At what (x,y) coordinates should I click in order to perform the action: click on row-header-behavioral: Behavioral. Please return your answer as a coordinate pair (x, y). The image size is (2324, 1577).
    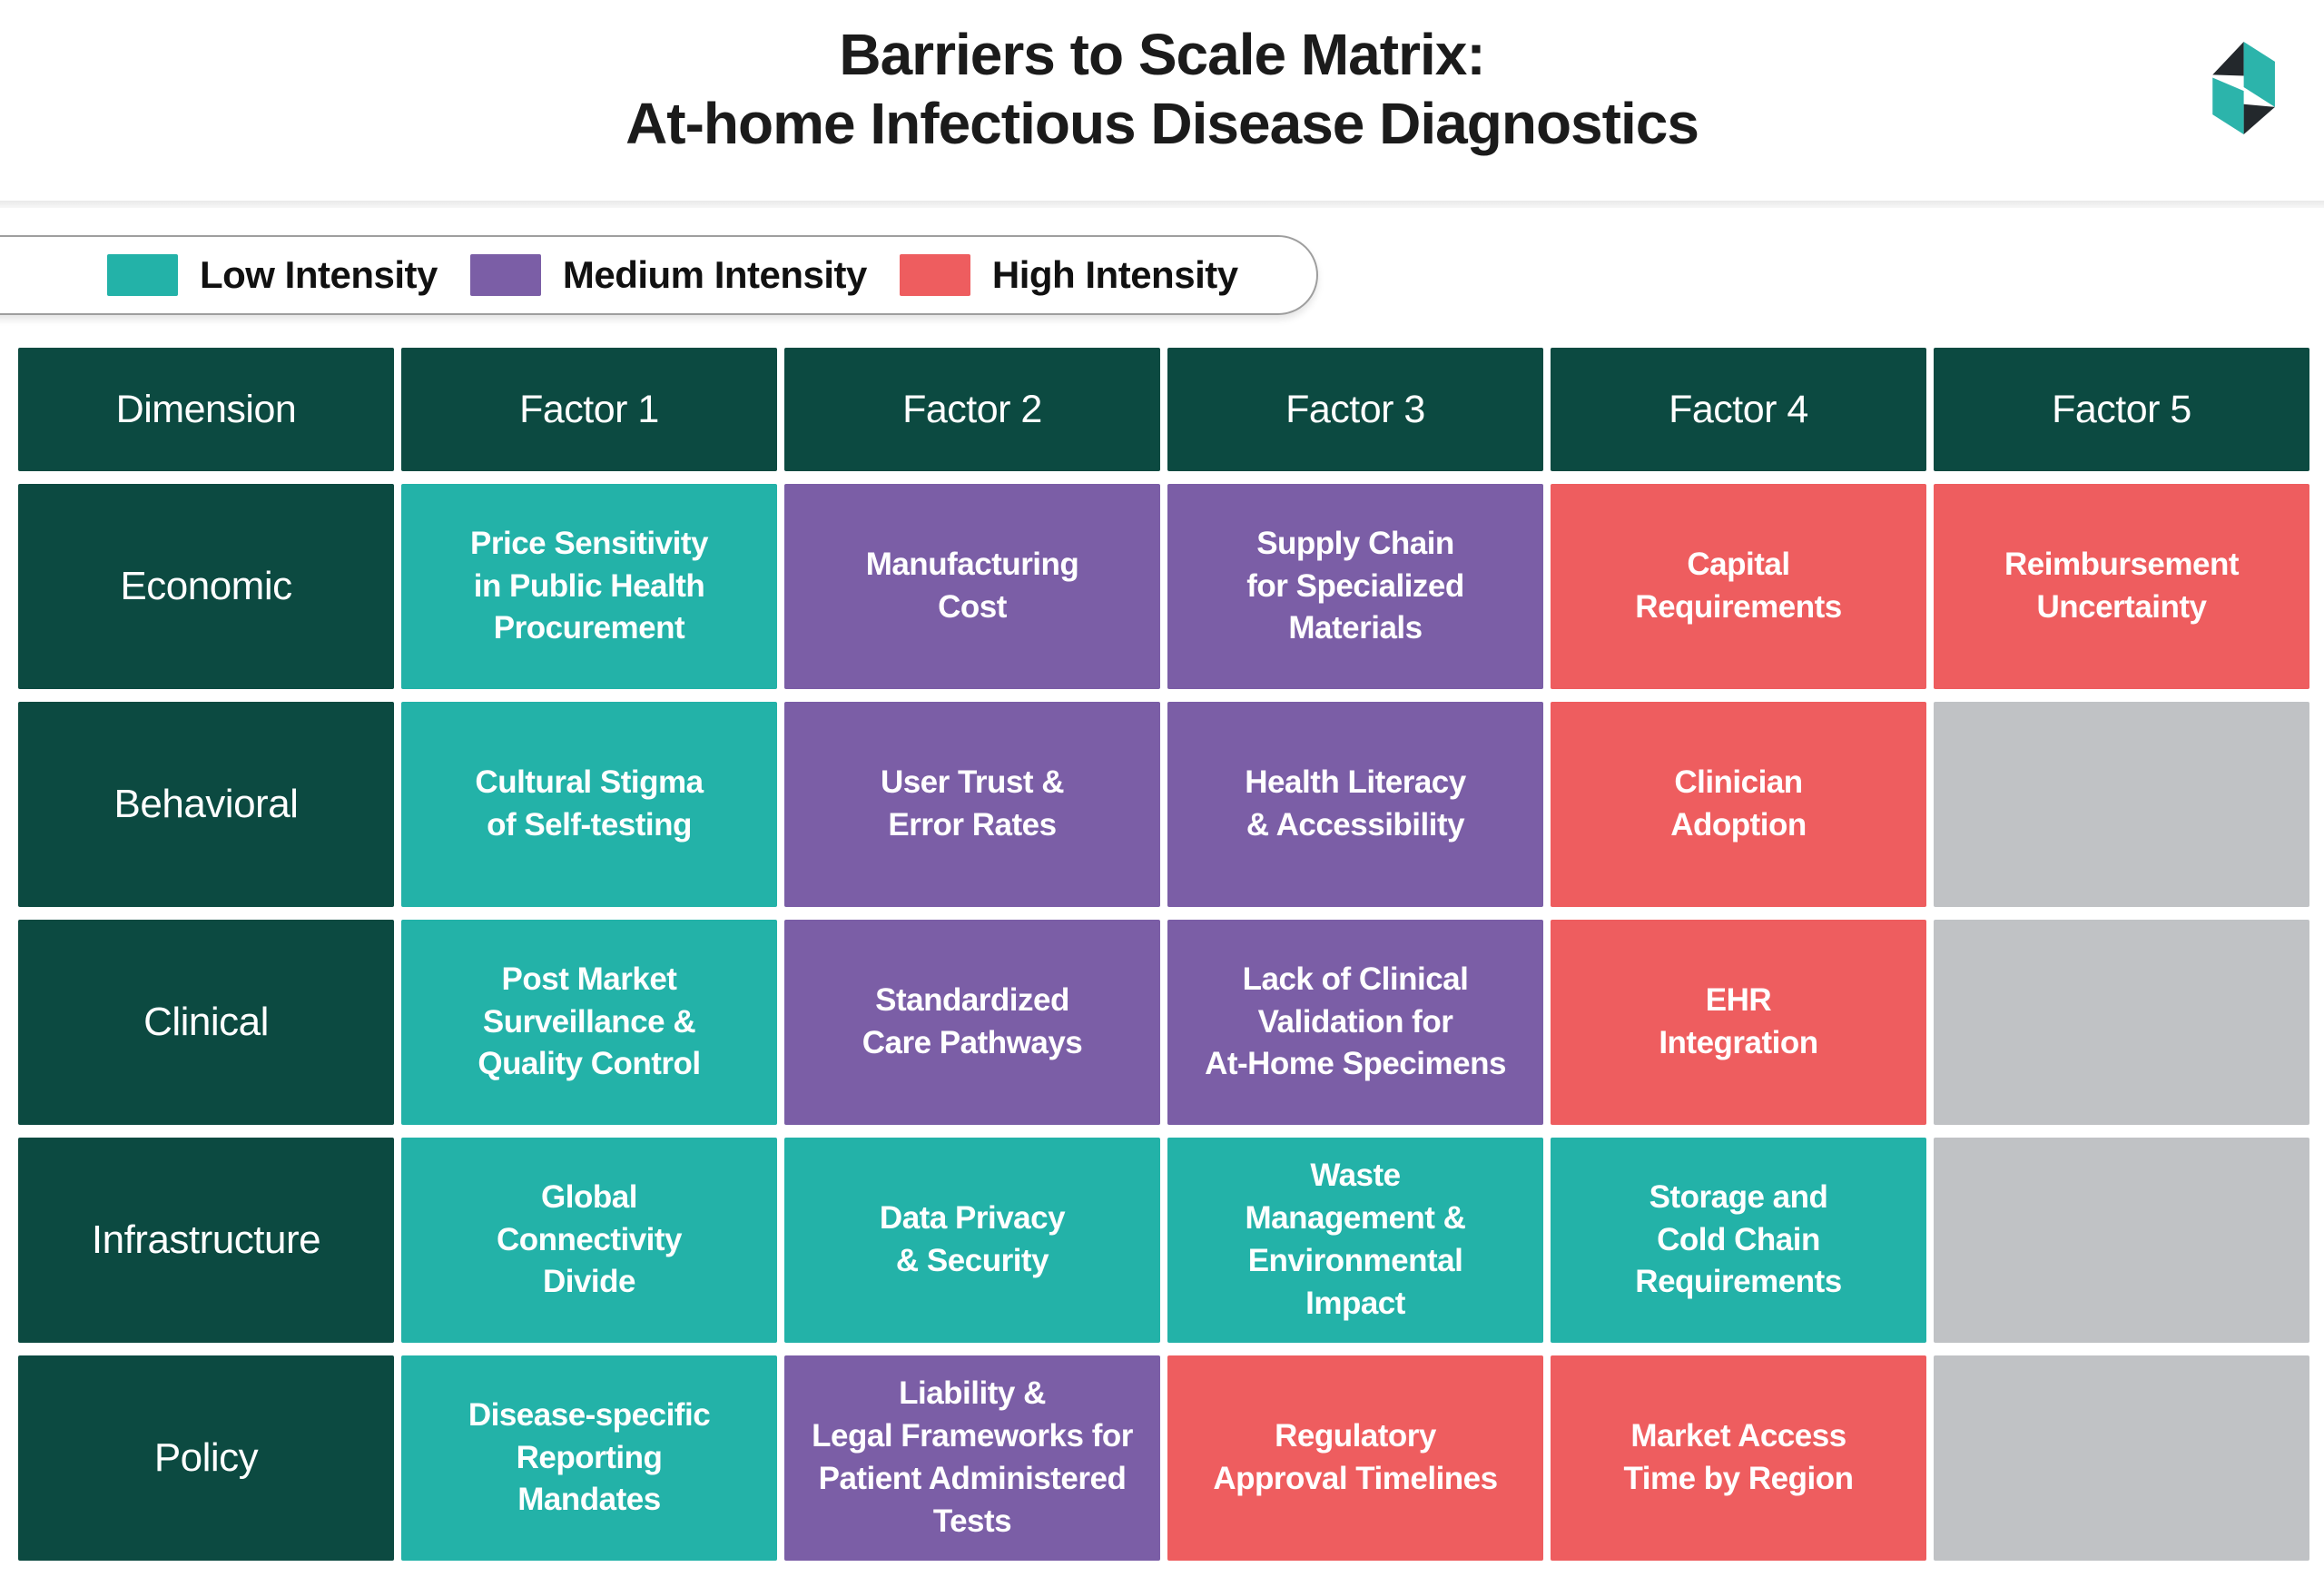
    Looking at the image, I should click on (206, 805).